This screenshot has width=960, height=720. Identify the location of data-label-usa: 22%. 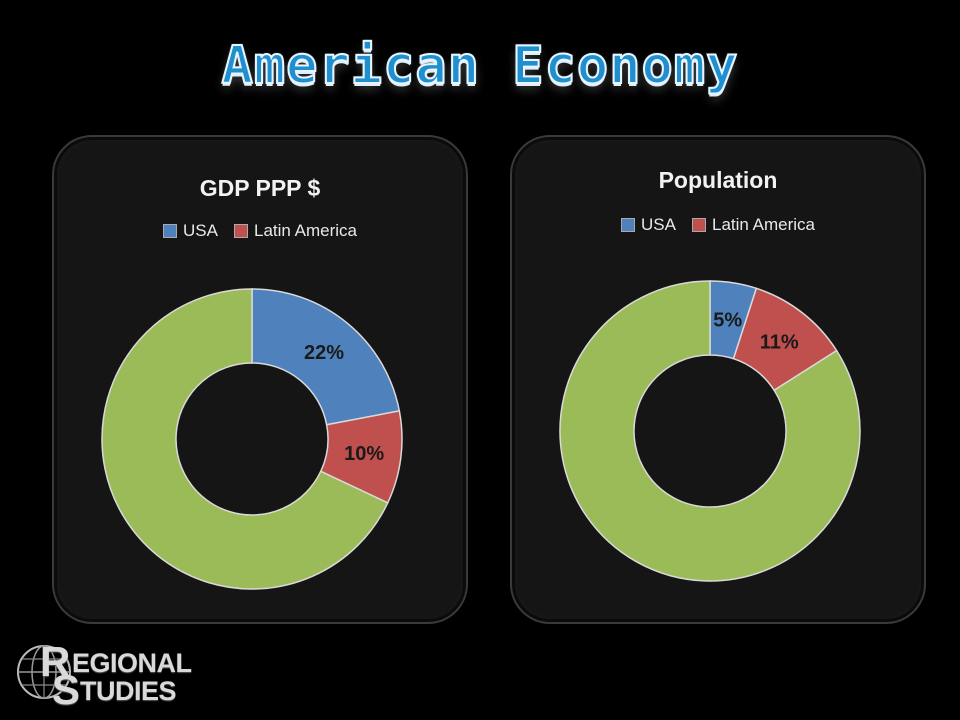
(324, 353).